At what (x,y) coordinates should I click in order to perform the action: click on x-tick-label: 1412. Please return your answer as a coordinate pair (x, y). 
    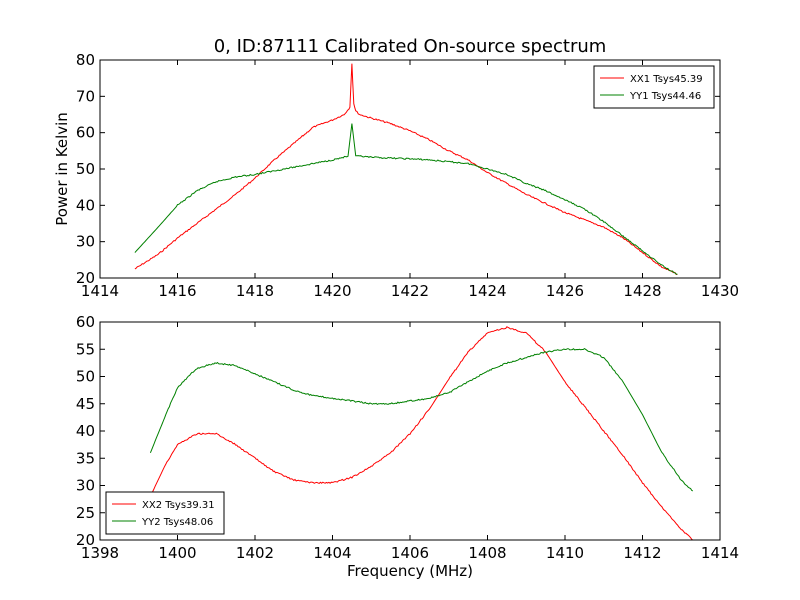
    Looking at the image, I should click on (642, 553).